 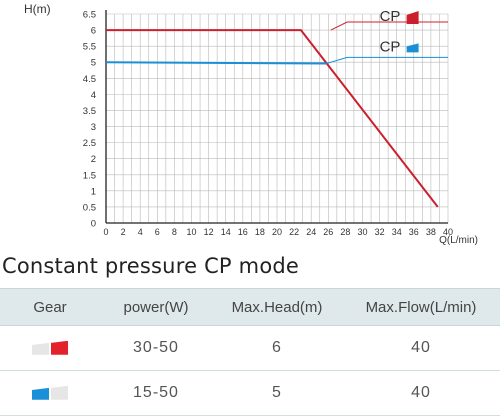 What do you see at coordinates (277, 232) in the screenshot?
I see `x-tick-label: 20` at bounding box center [277, 232].